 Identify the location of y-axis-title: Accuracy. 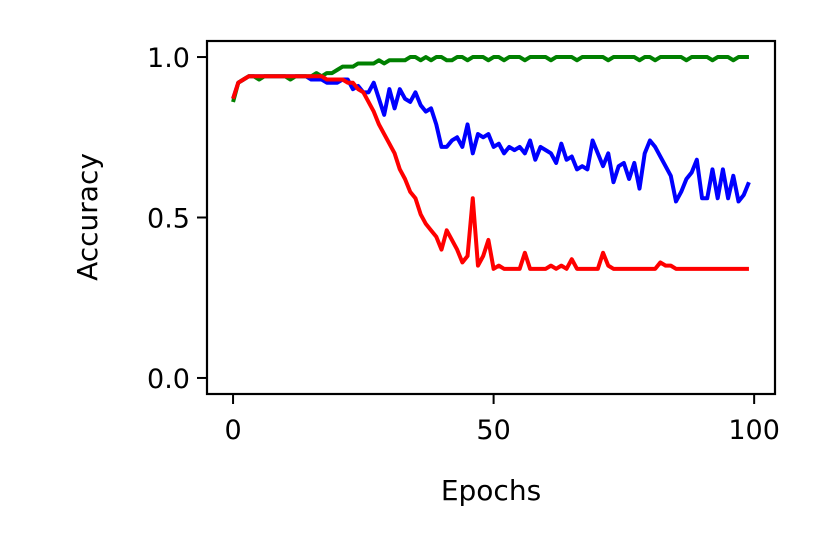
(87, 217).